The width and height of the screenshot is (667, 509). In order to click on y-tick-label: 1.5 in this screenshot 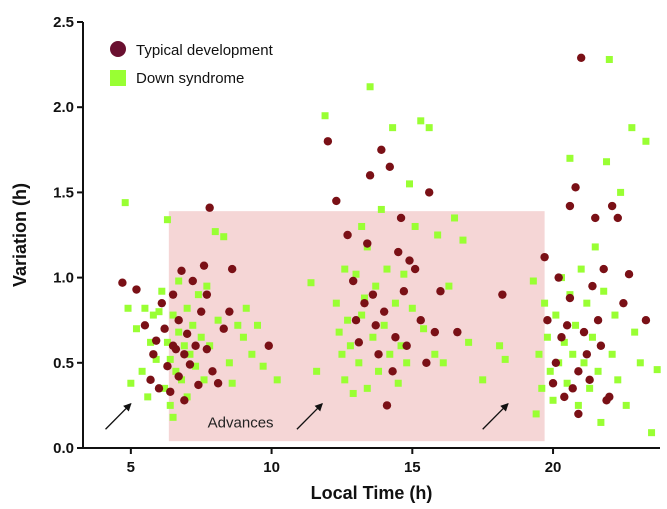, I will do `click(63, 192)`.